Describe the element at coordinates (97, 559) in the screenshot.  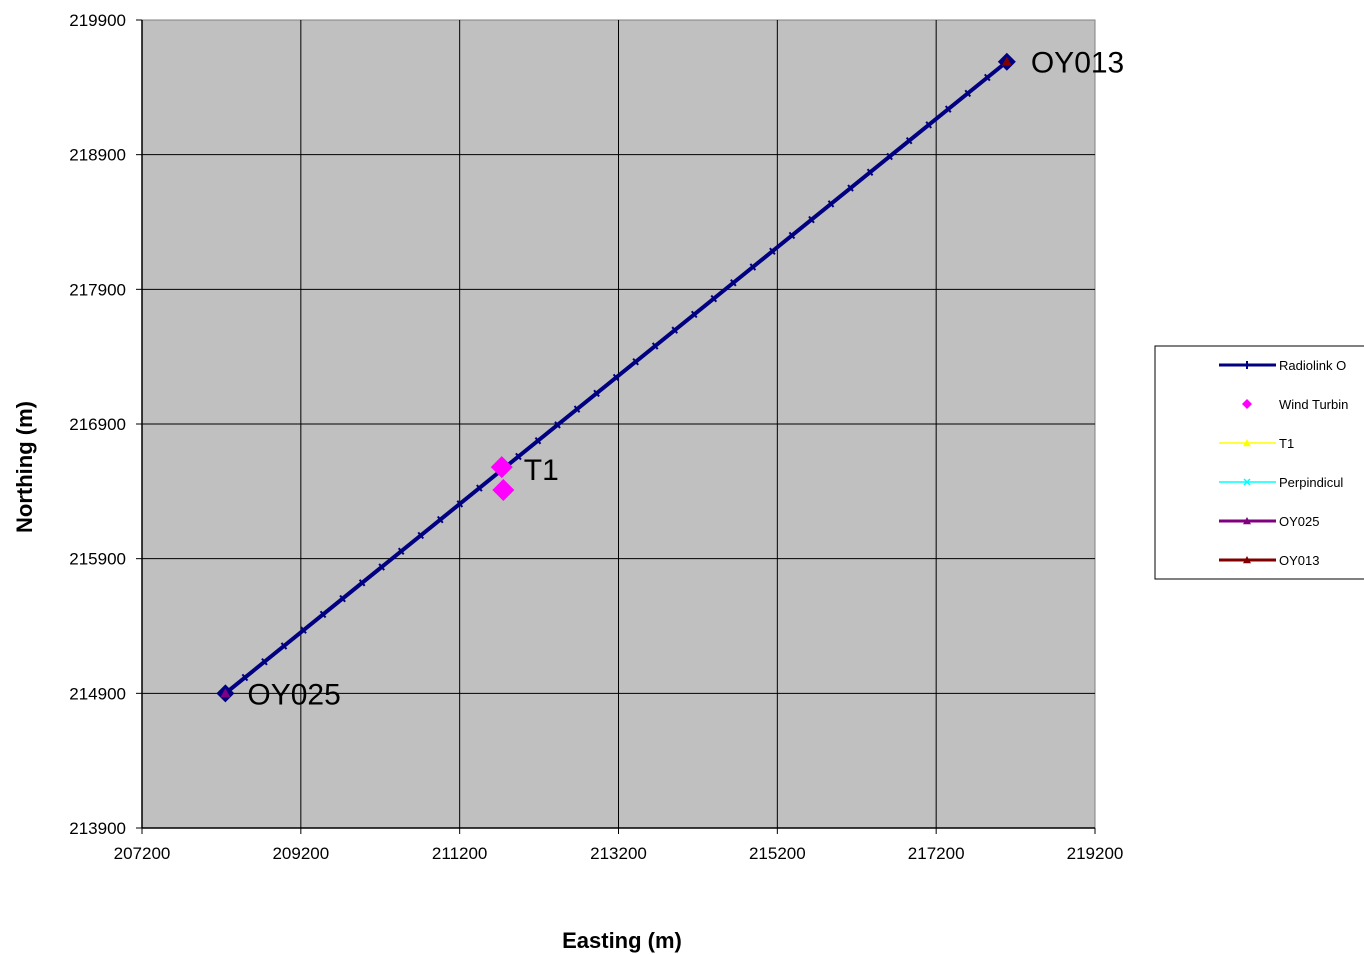
I see `y-tick-label: 215900` at that location.